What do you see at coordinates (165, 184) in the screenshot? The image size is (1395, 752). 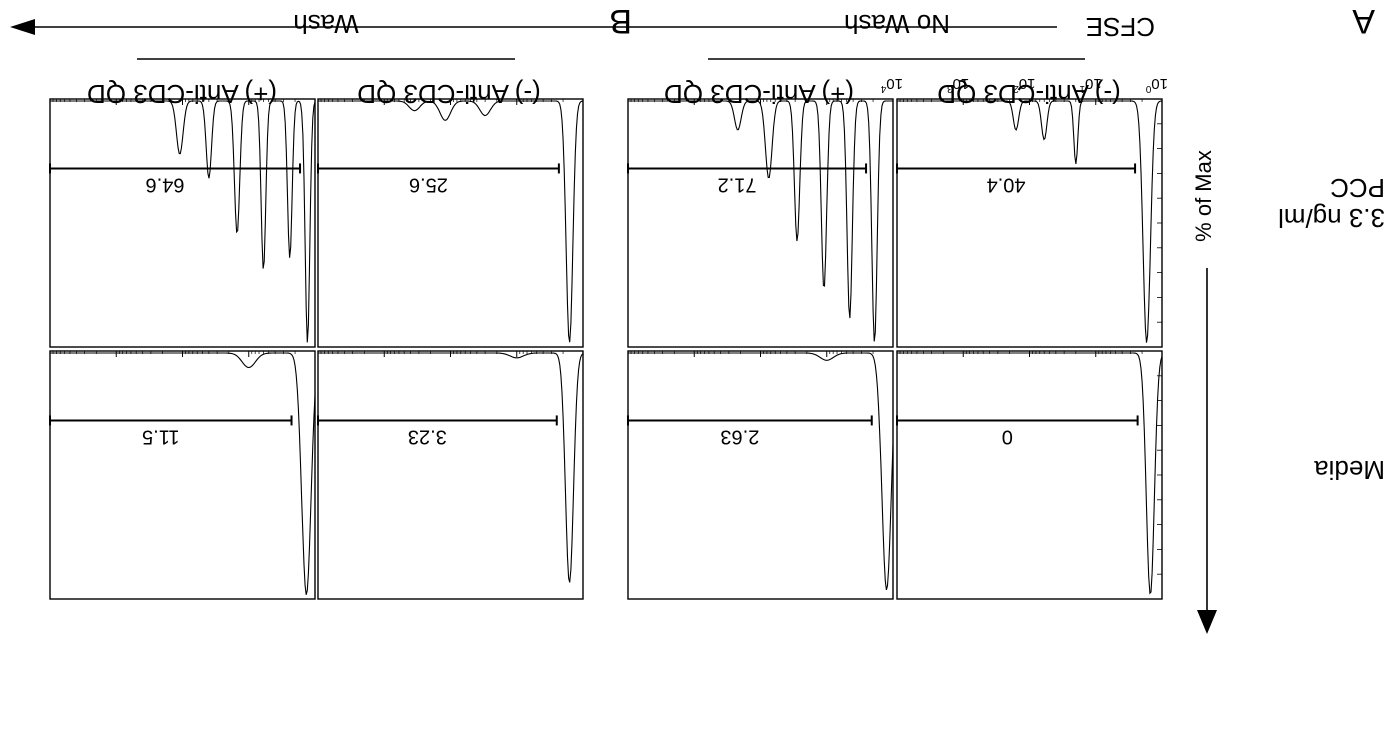 I see `gate-percent-label: 64.6` at bounding box center [165, 184].